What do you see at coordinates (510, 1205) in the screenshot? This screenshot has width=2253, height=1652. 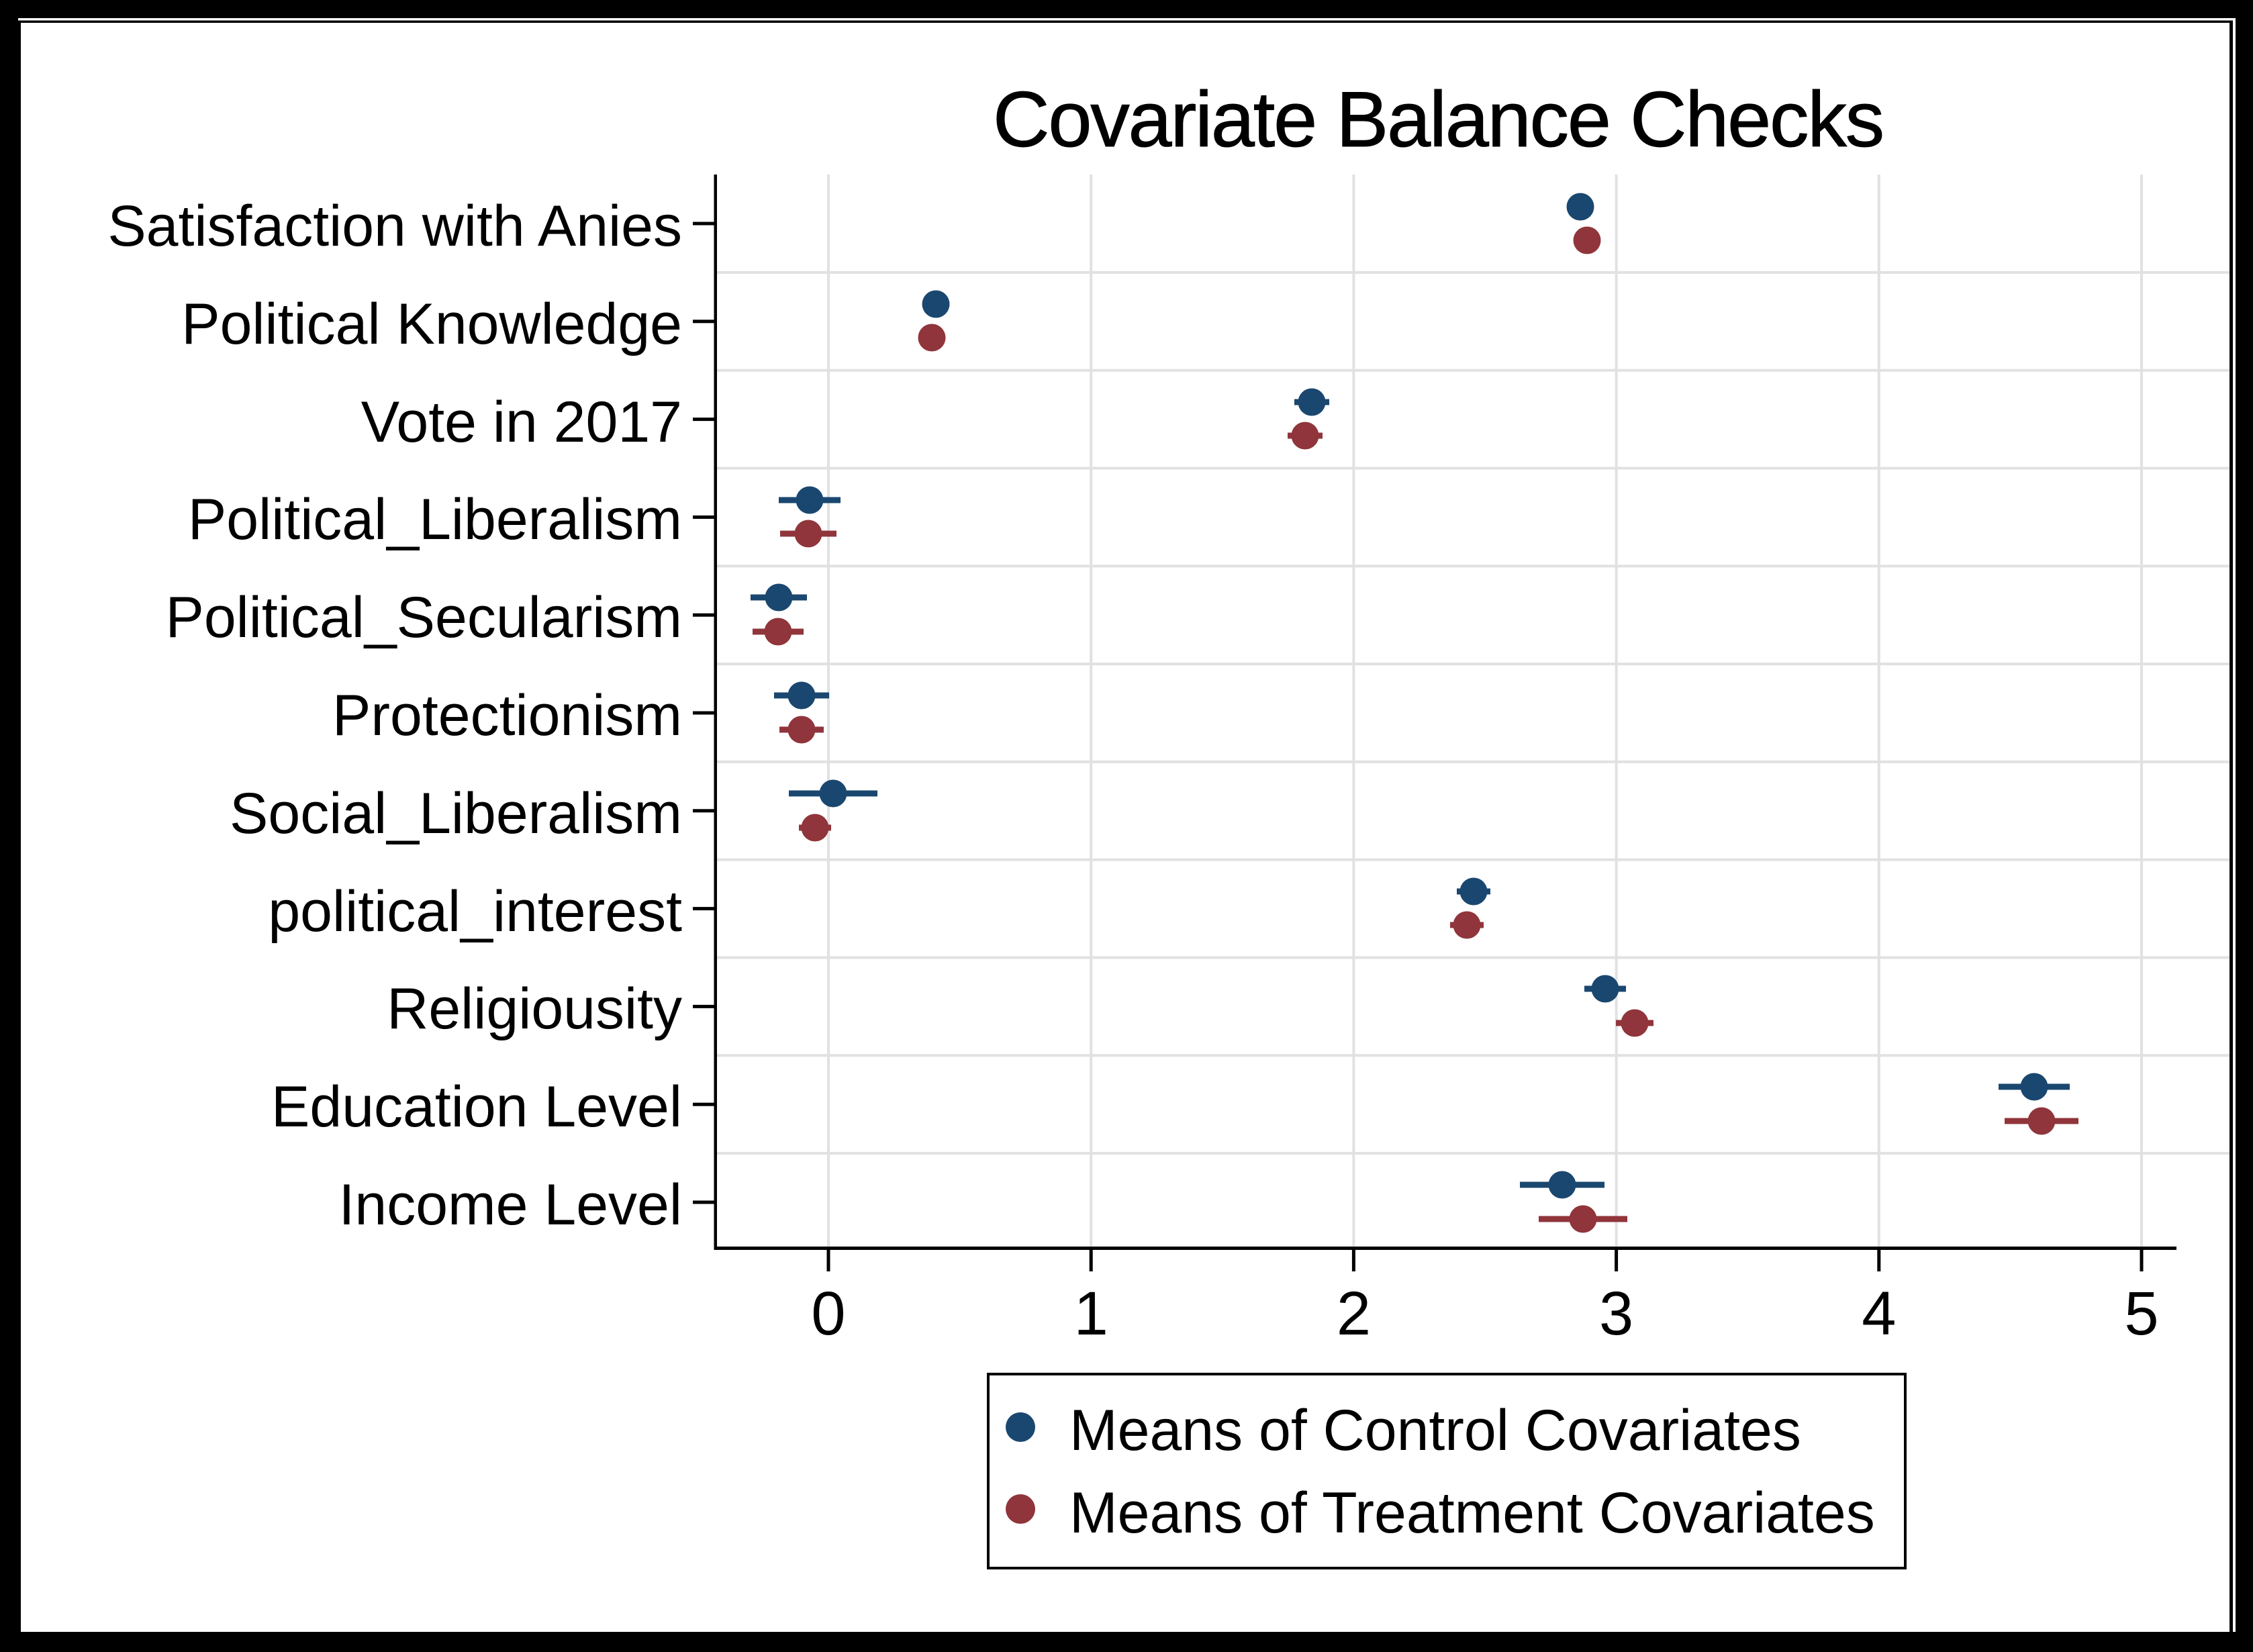 I see `svg-text: Income Level` at bounding box center [510, 1205].